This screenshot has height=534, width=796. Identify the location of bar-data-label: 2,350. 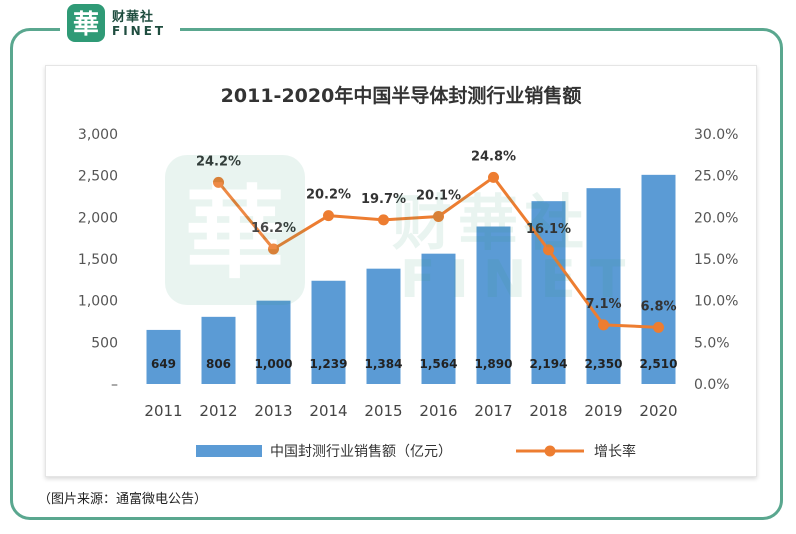
(604, 364).